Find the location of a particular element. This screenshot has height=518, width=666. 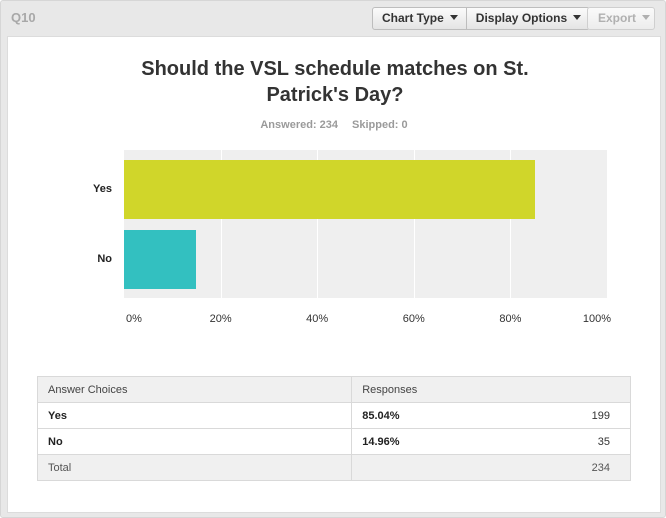

export-label: Export is located at coordinates (617, 18).